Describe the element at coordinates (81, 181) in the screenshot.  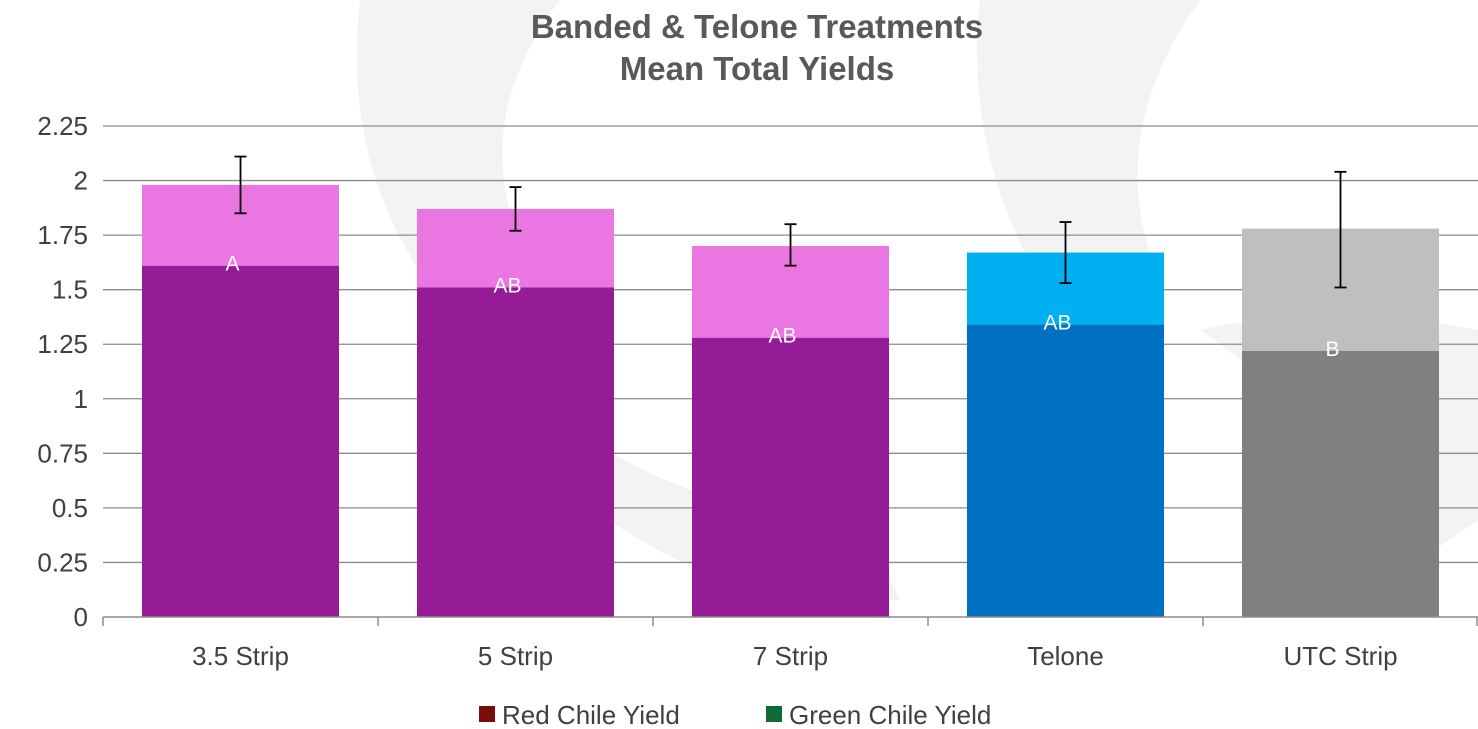
I see `y-tick-label: 2` at that location.